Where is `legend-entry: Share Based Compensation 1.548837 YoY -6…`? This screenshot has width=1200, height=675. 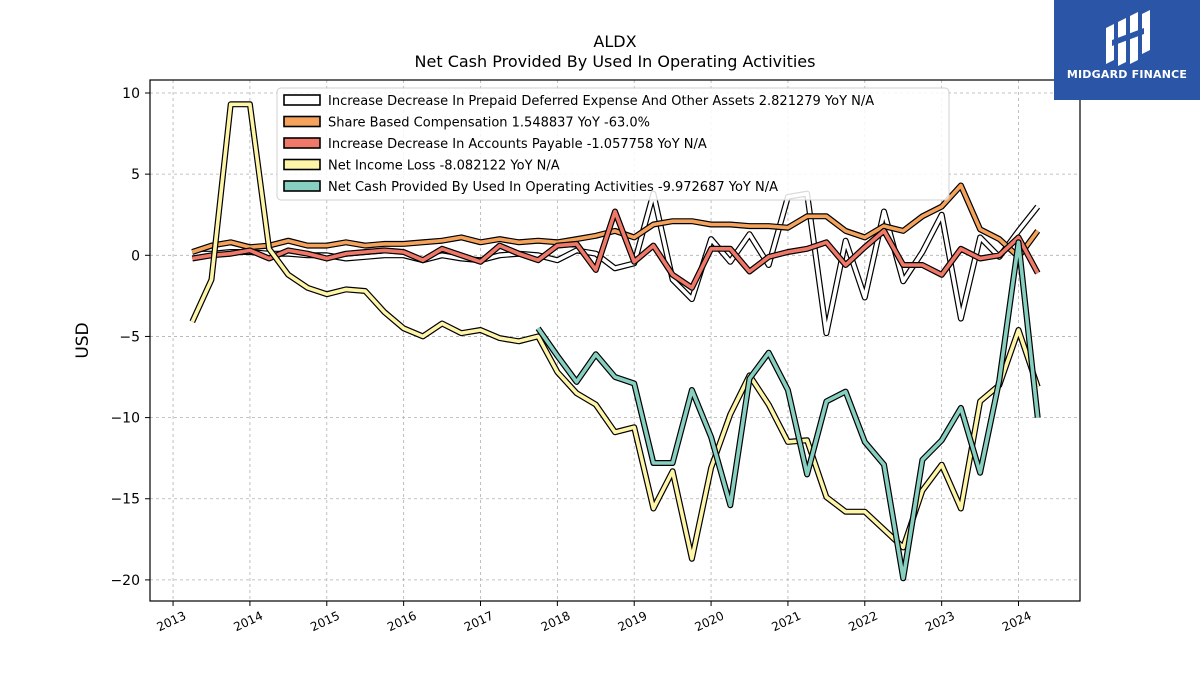 legend-entry: Share Based Compensation 1.548837 YoY -6… is located at coordinates (489, 123).